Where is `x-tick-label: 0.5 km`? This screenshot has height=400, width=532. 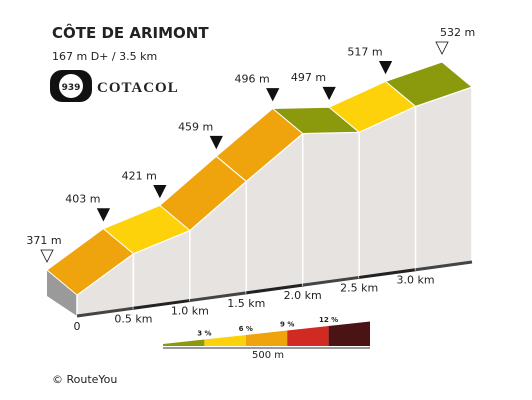
x-tick-label: 0.5 km is located at coordinates (133, 318).